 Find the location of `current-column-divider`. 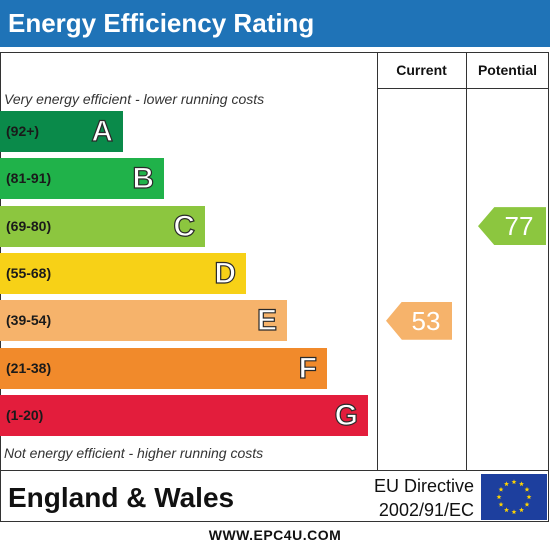

current-column-divider is located at coordinates (377, 261).